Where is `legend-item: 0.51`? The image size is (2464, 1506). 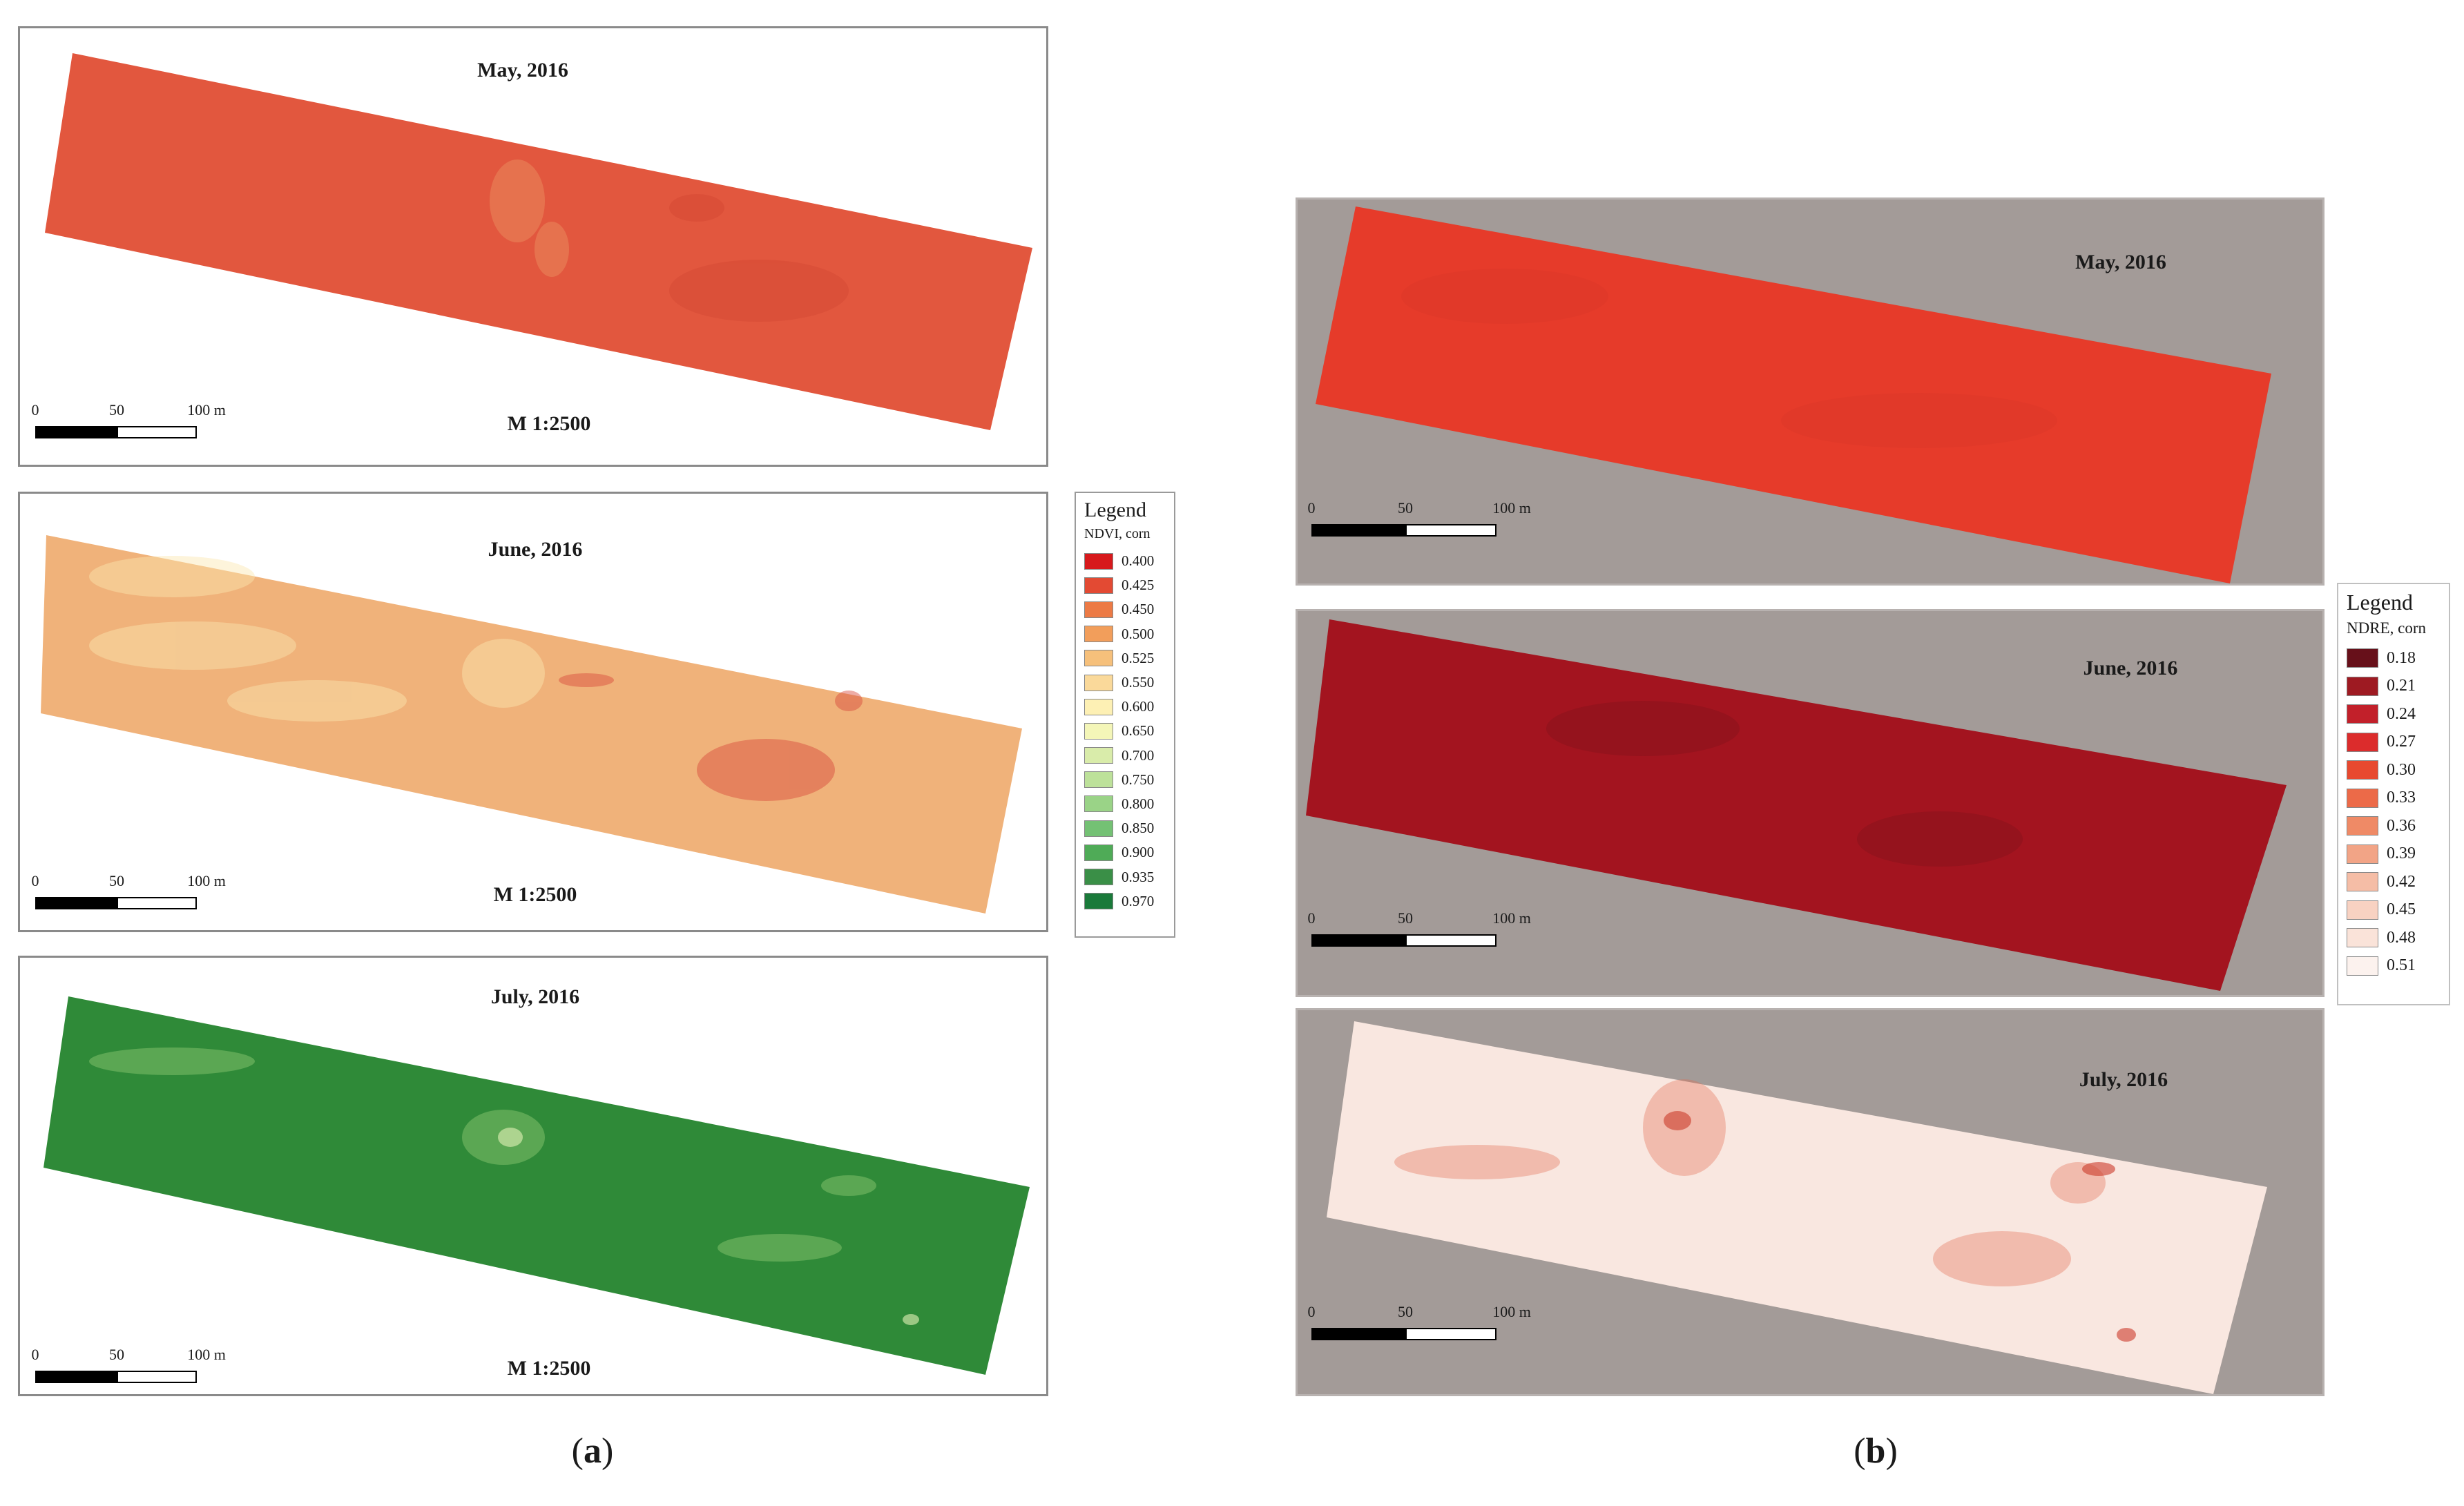 legend-item: 0.51 is located at coordinates (2393, 966).